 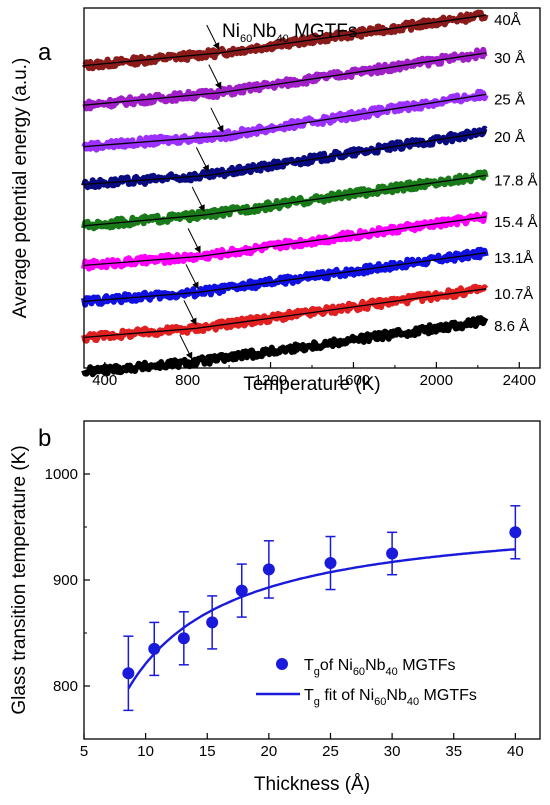 I want to click on panel-a-x-tick-label: 1600, so click(x=353, y=380).